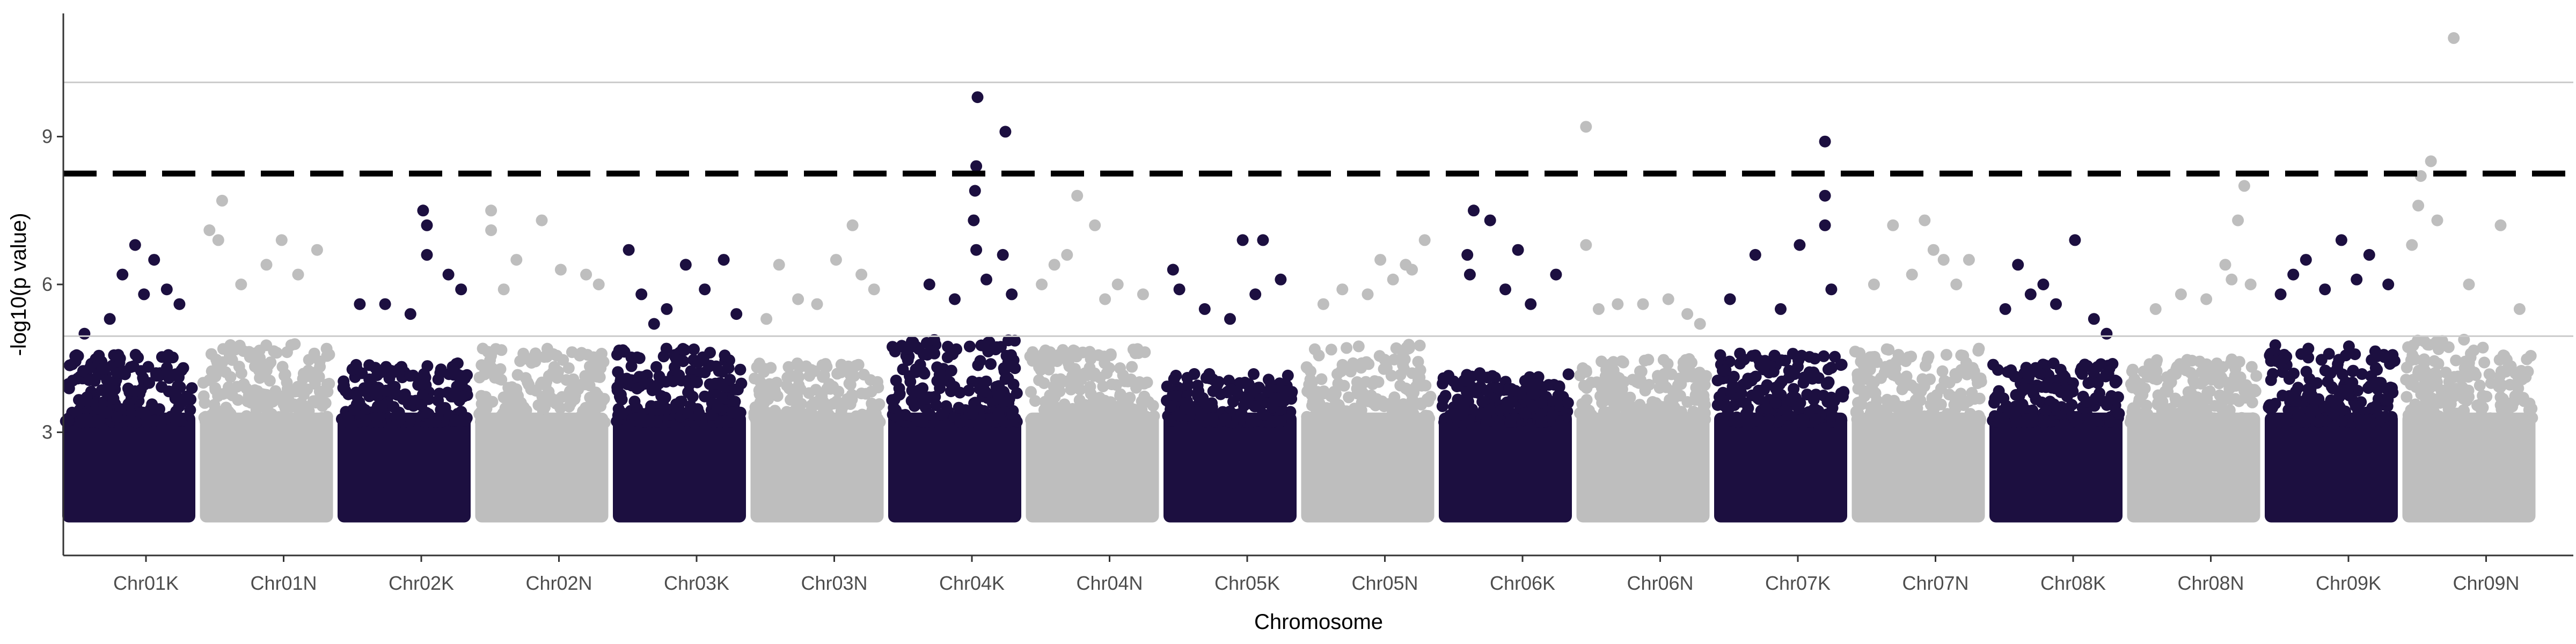 This screenshot has height=644, width=2576. I want to click on chromosome-Chr01K-points, so click(129, 381).